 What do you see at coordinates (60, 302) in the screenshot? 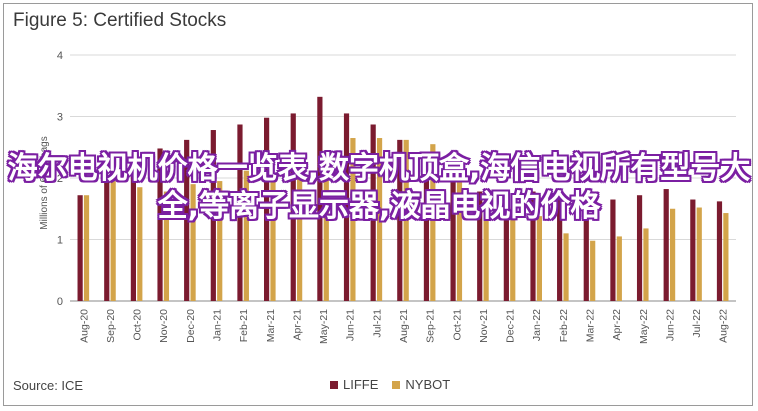
I see `y-tick-label: 0` at bounding box center [60, 302].